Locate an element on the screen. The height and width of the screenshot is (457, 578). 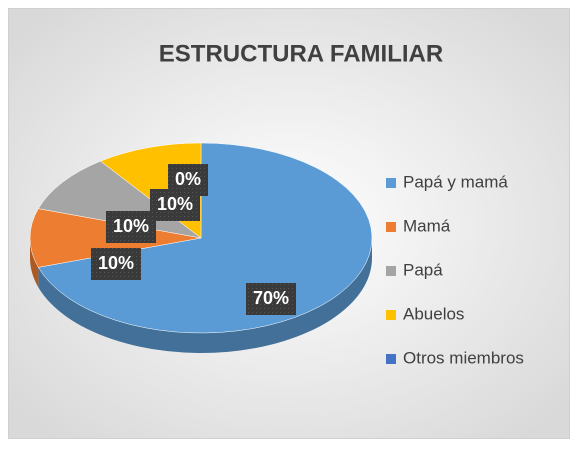
legend-label: Papá y mamá is located at coordinates (455, 181).